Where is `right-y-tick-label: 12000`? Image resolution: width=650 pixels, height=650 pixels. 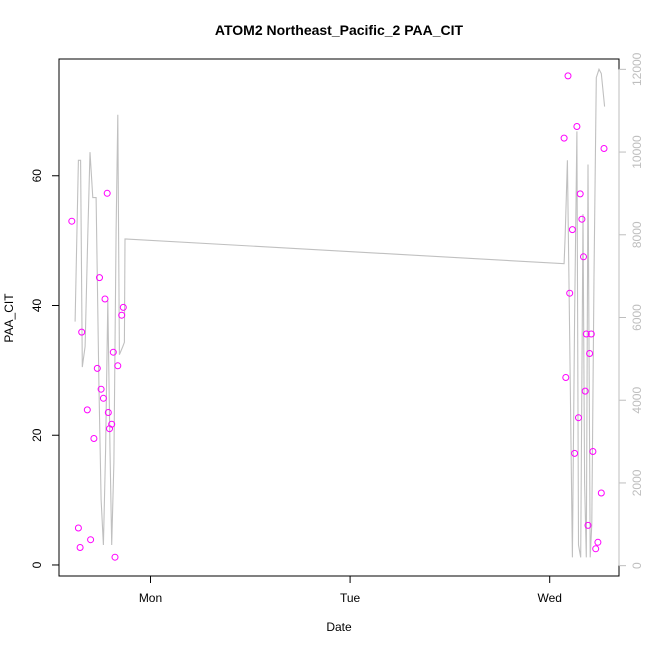 right-y-tick-label: 12000 is located at coordinates (637, 69).